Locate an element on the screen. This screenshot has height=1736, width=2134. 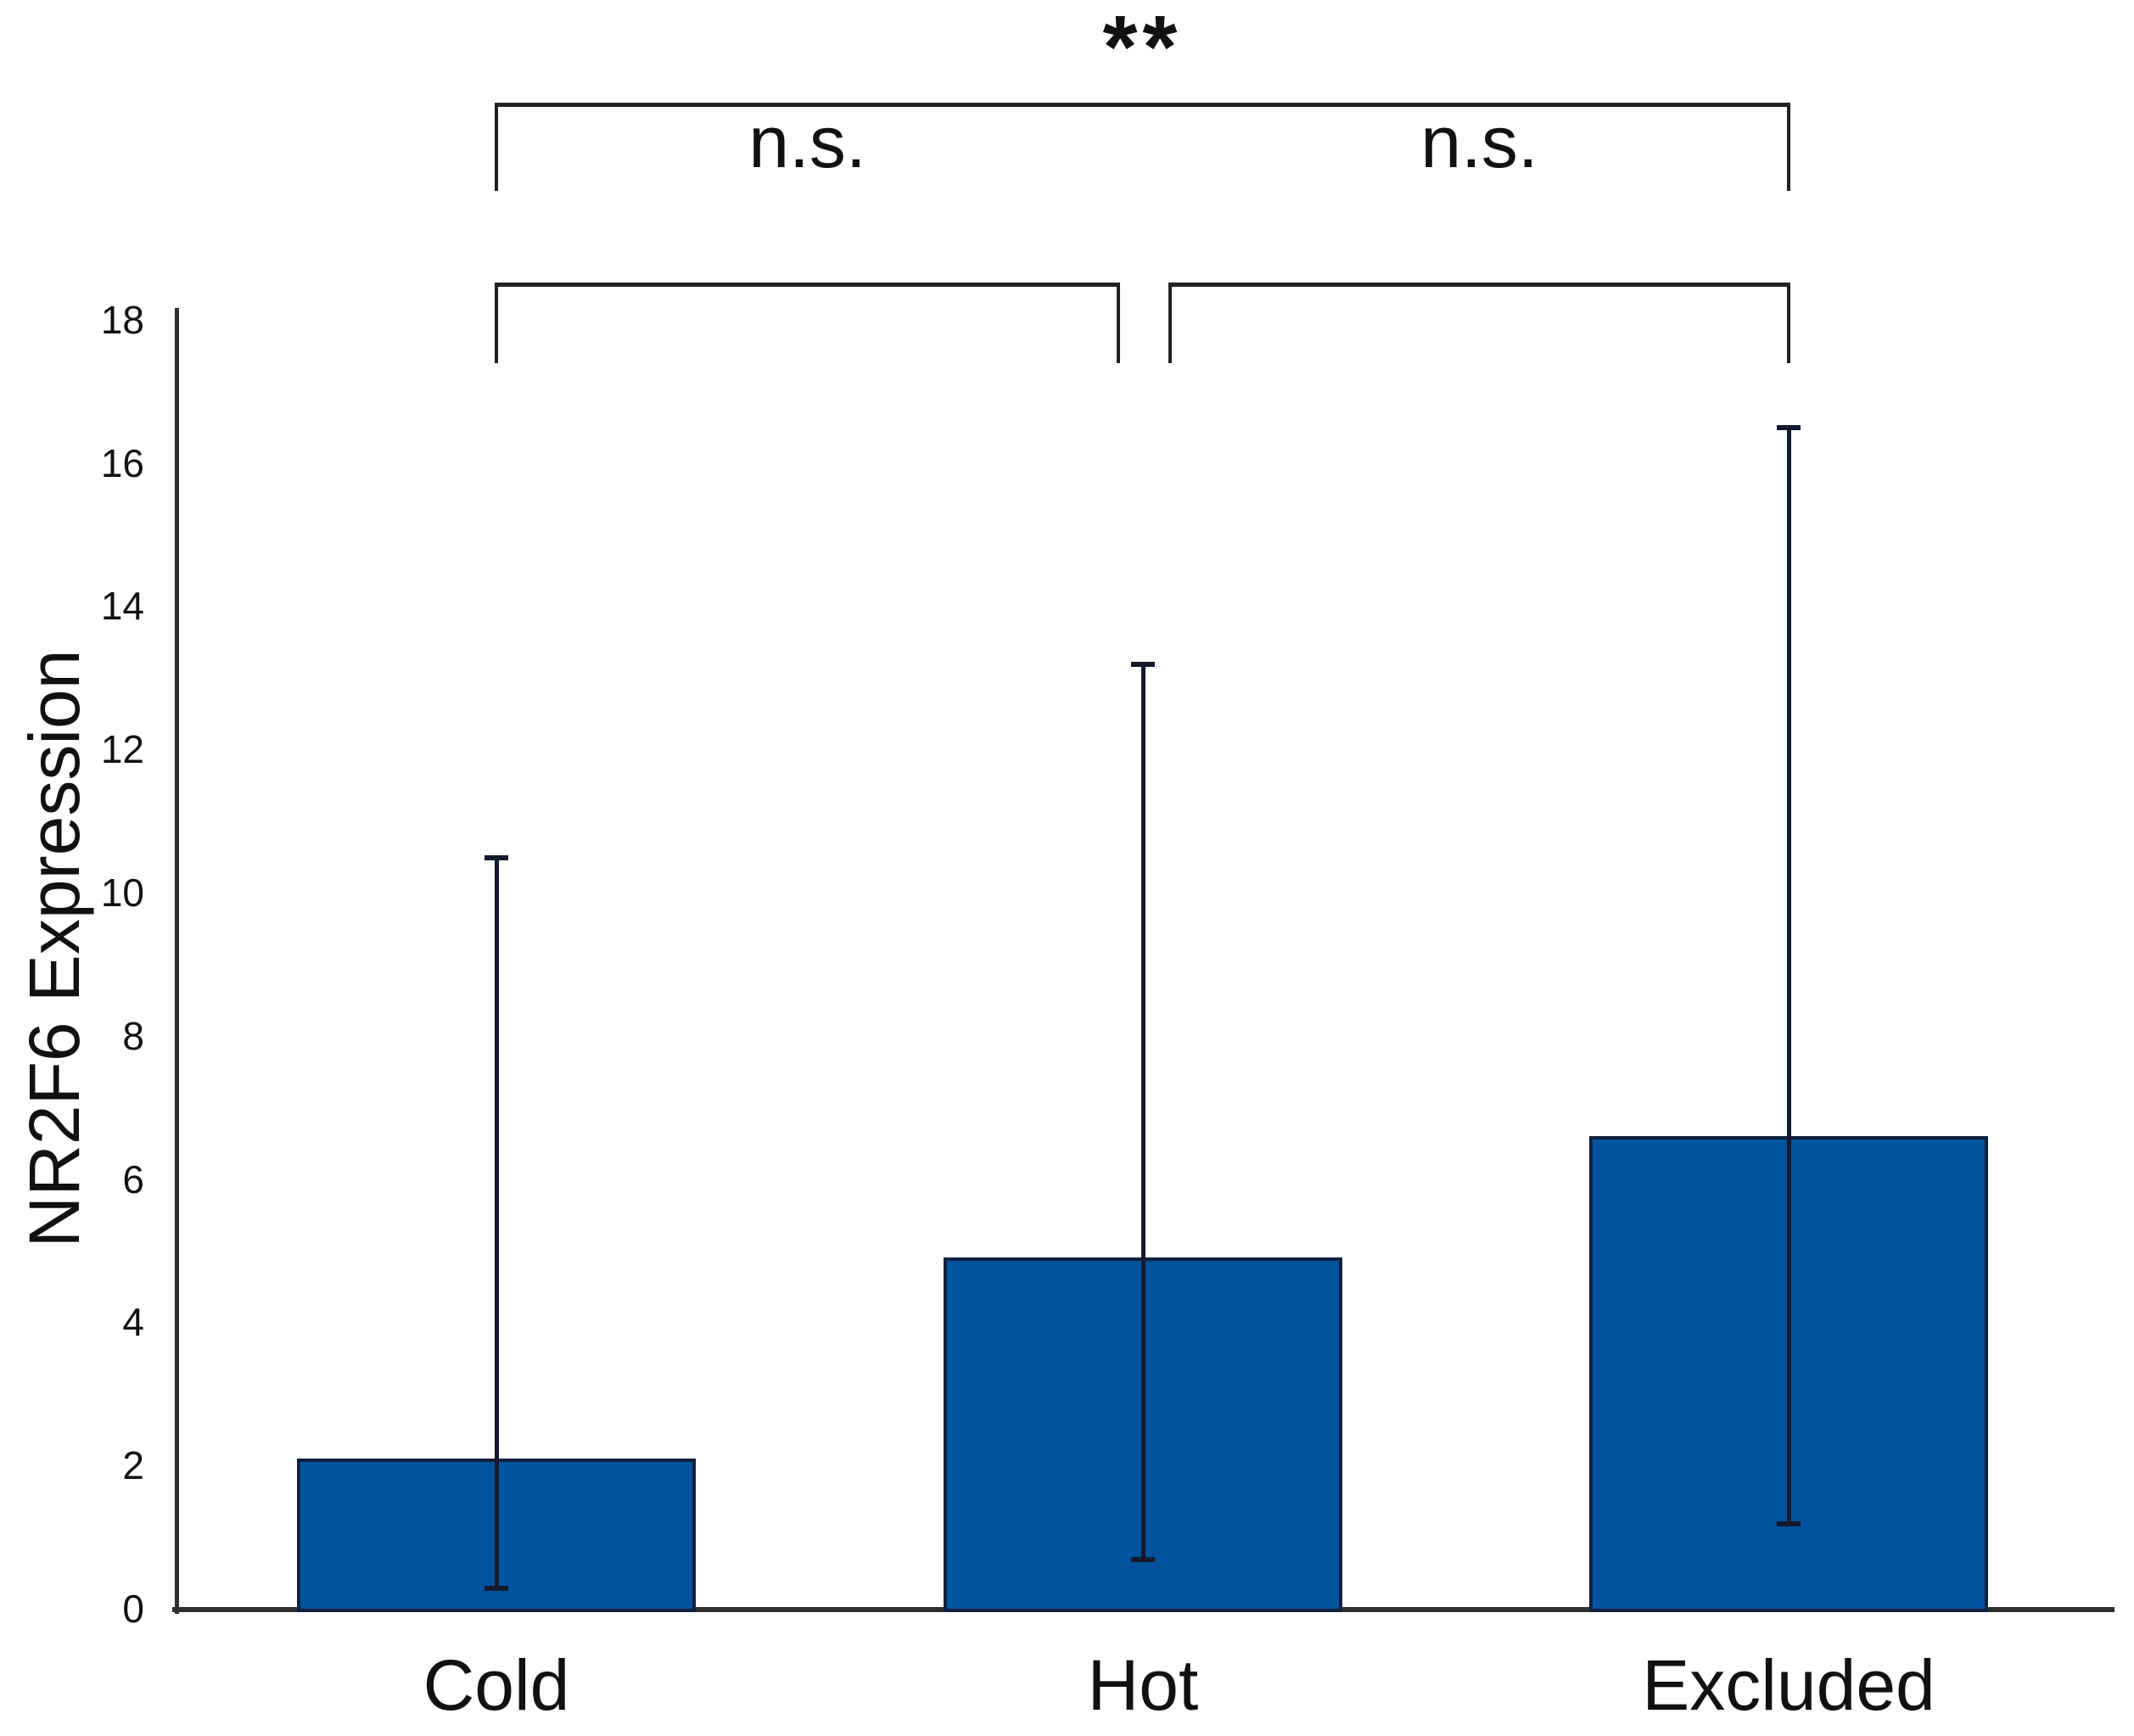
y-tick-label: 14 is located at coordinates (122, 606).